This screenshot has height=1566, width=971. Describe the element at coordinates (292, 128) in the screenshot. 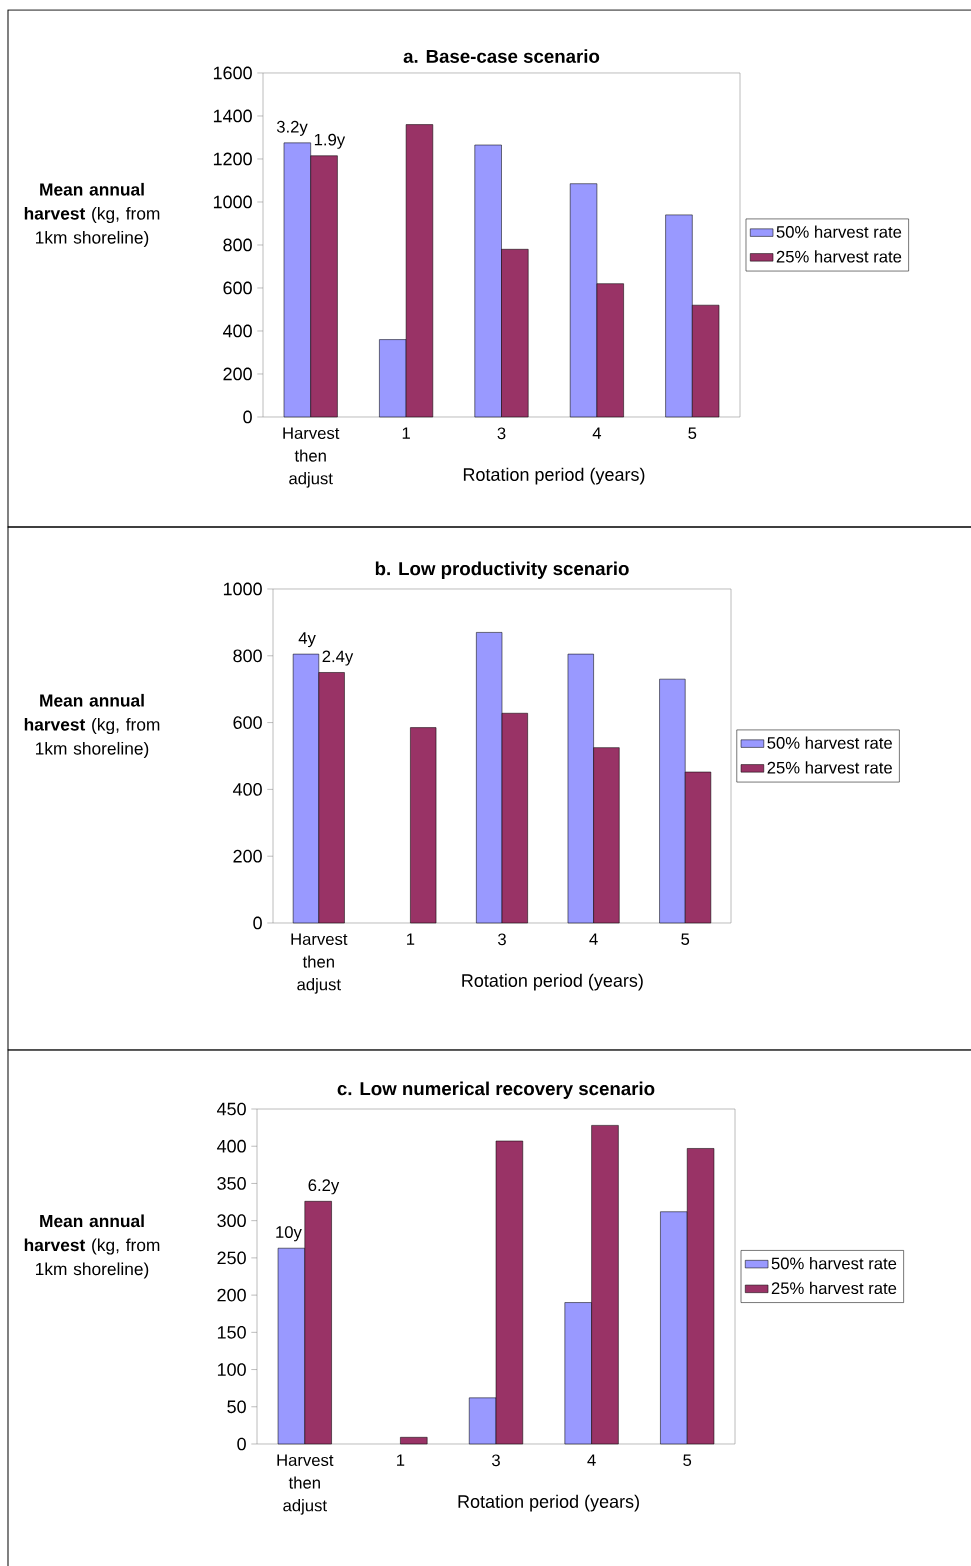

I see `annotation: 3.2y` at that location.